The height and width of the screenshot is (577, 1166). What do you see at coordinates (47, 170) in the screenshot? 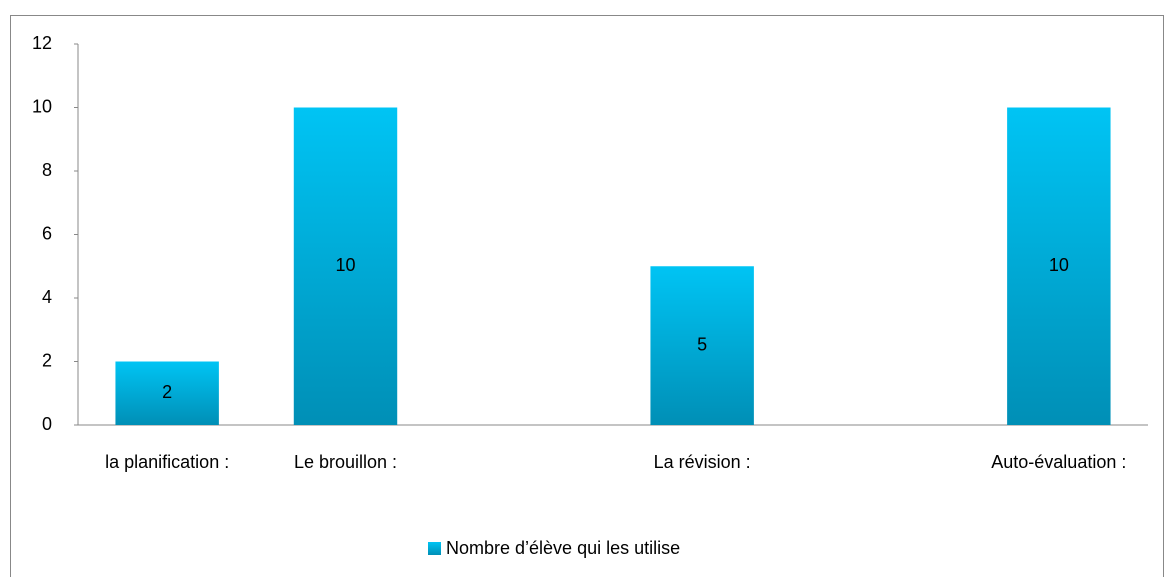
I see `y-tick-label: 8` at bounding box center [47, 170].